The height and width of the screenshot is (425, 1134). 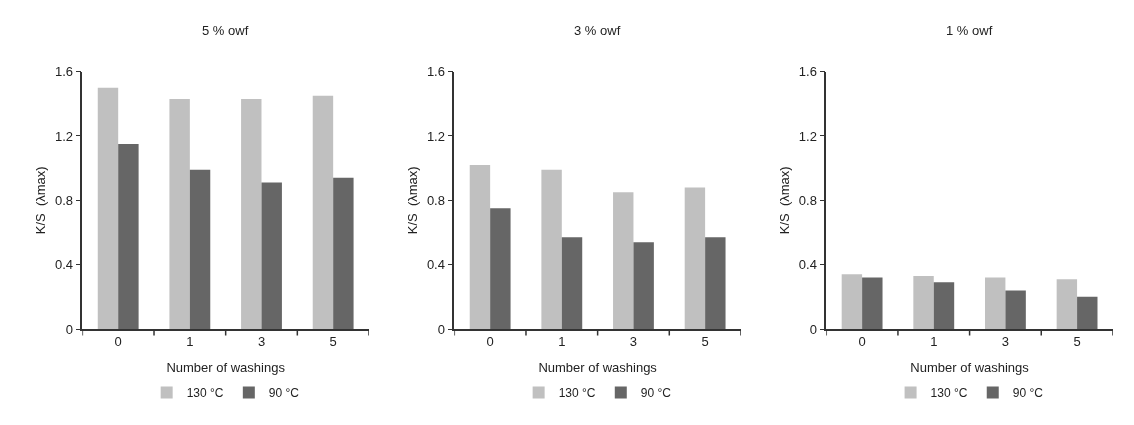 I want to click on chart-title: 1 % owf, so click(x=969, y=30).